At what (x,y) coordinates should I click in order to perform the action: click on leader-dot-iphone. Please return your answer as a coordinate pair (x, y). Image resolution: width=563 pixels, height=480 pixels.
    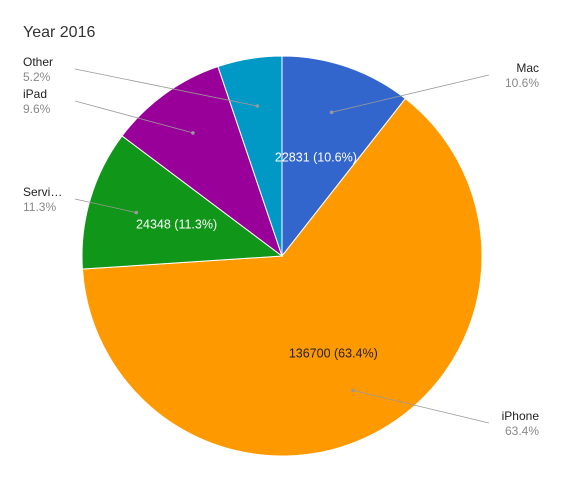
    Looking at the image, I should click on (353, 390).